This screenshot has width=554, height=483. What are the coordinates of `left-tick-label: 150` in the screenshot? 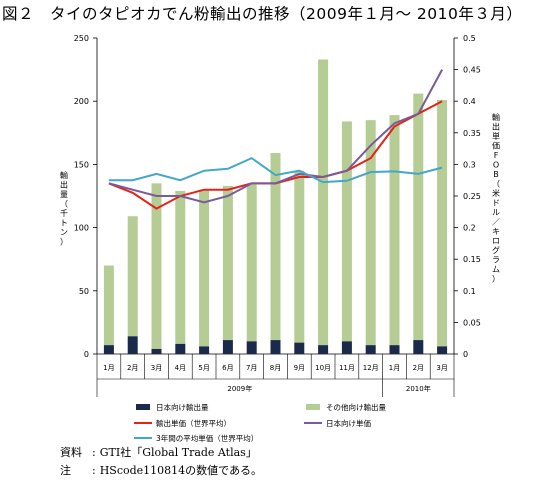 It's located at (81, 164).